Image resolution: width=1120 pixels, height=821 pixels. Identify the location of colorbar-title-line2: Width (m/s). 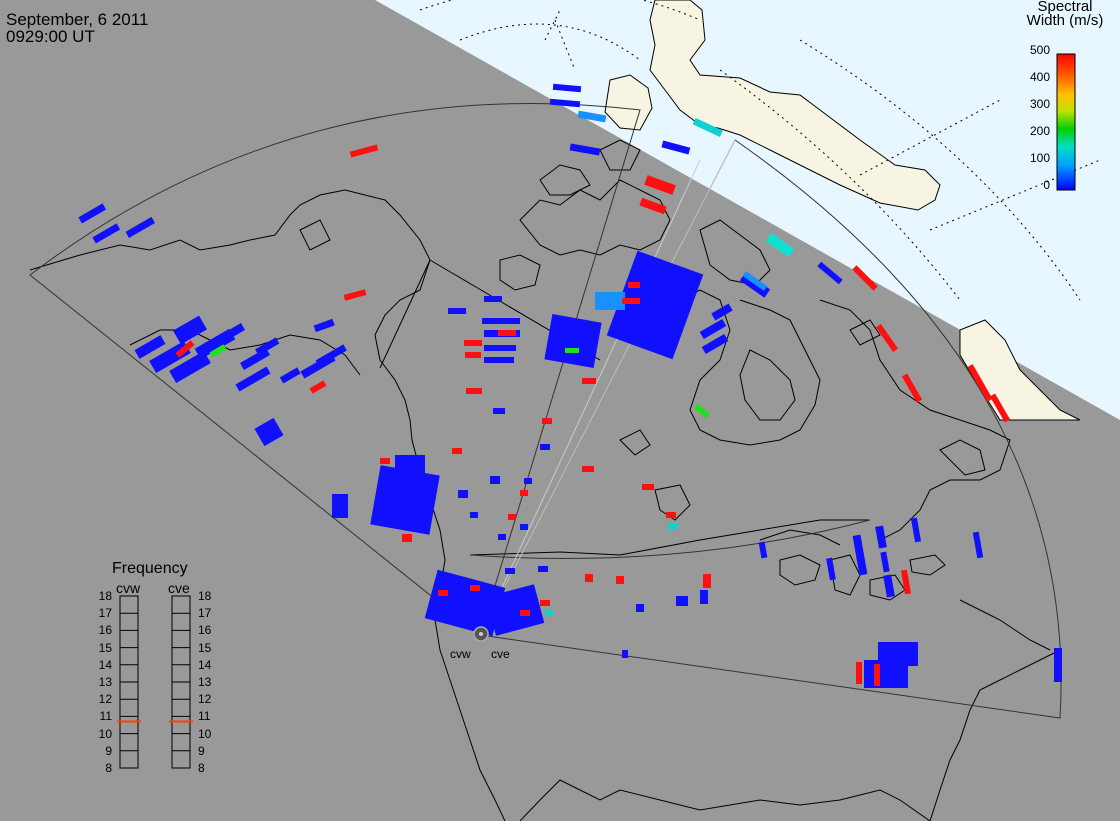
(1065, 20).